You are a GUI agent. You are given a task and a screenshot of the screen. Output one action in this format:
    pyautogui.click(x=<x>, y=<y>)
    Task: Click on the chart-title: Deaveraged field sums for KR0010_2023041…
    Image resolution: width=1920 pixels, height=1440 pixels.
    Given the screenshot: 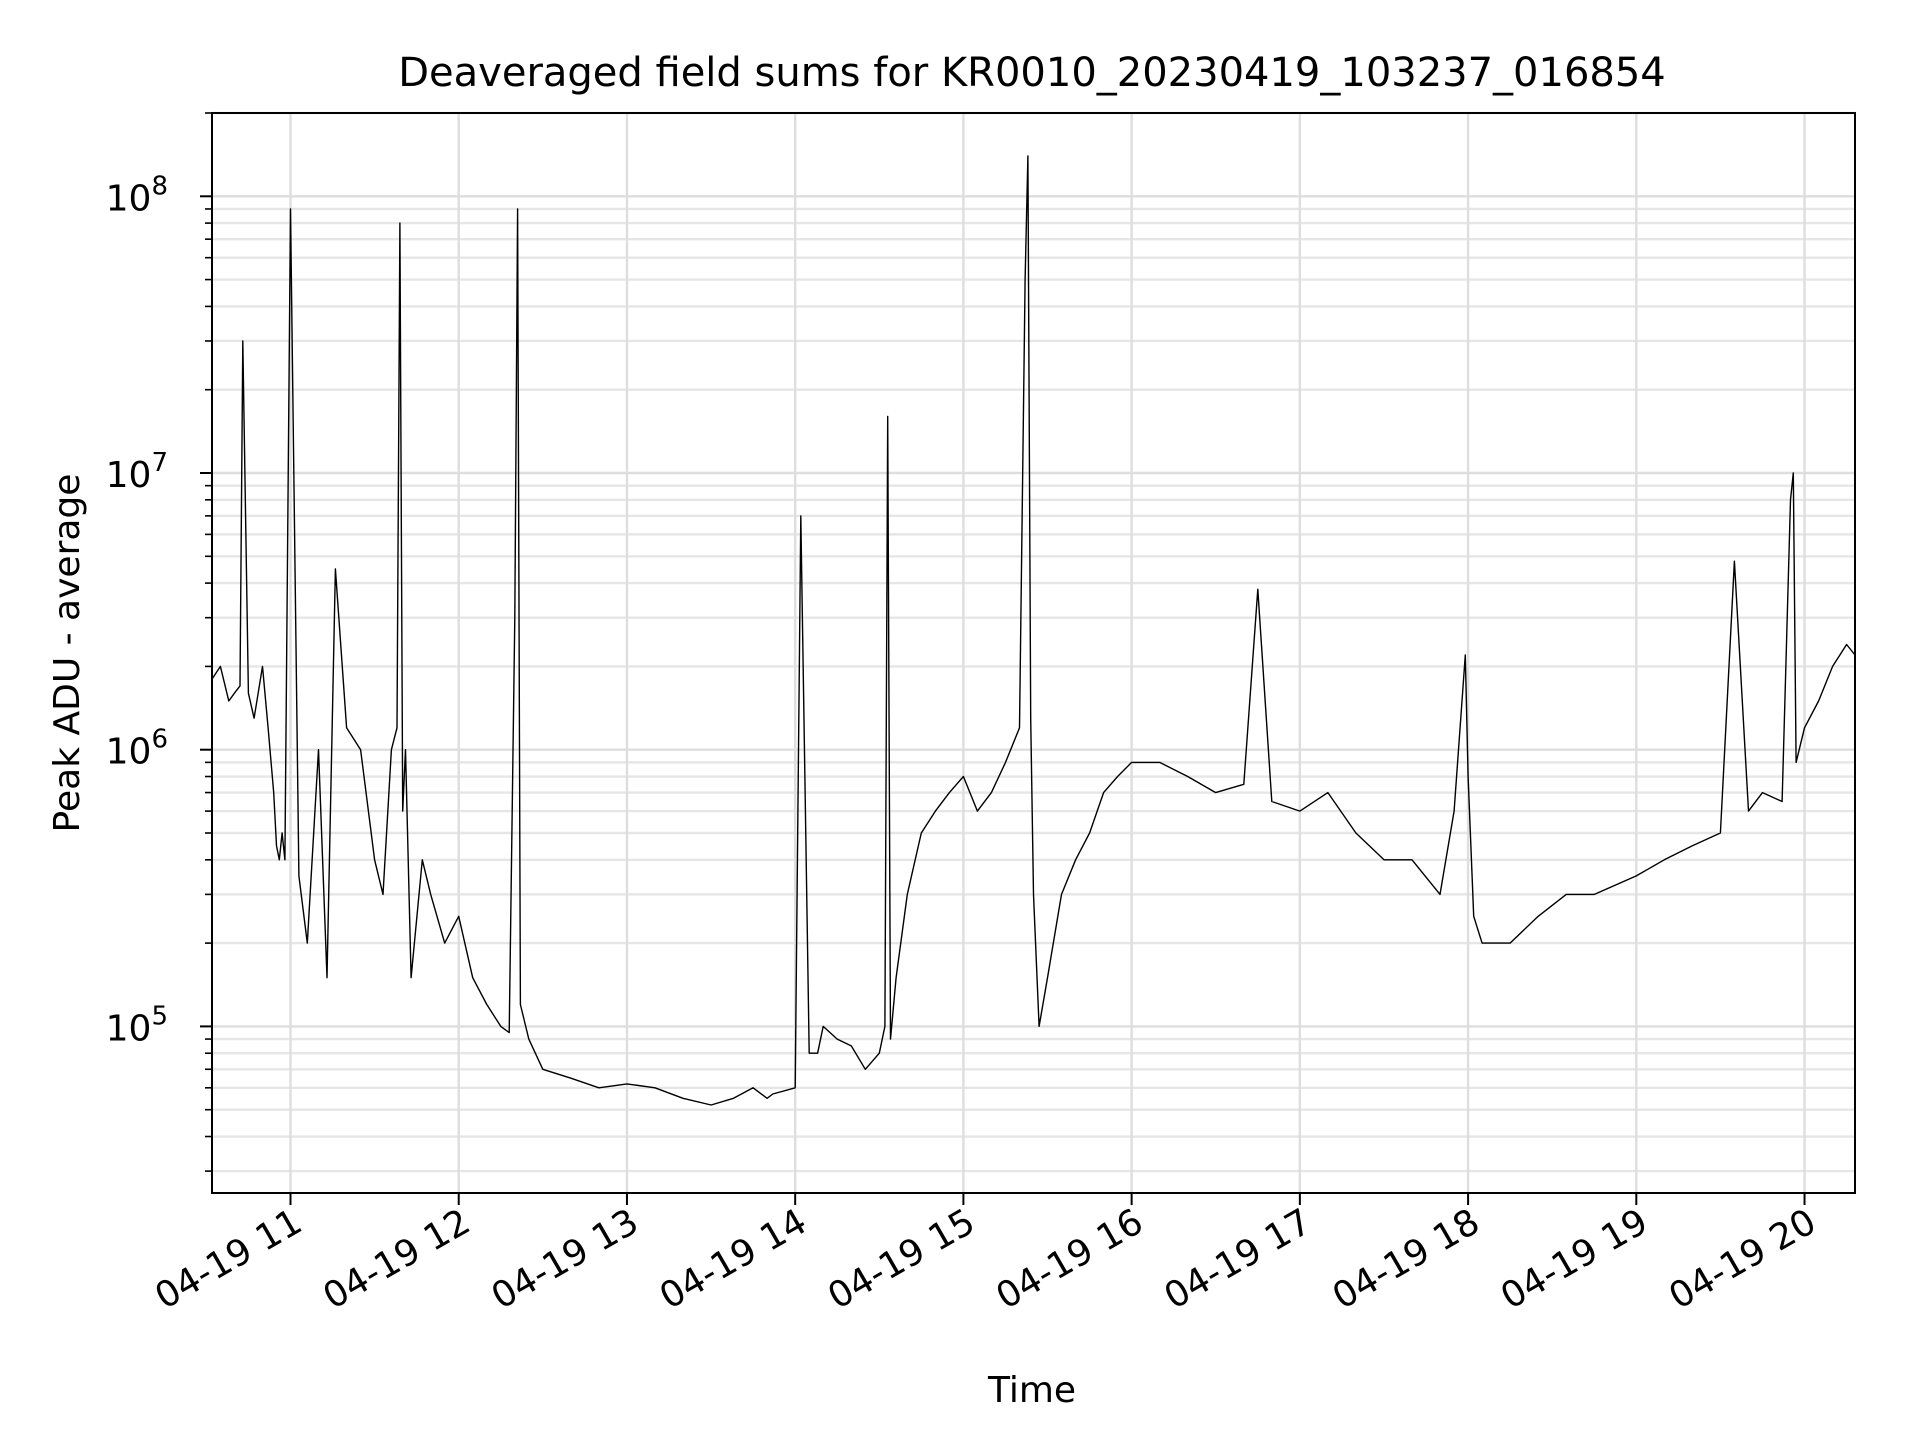 What is the action you would take?
    pyautogui.click(x=1032, y=73)
    